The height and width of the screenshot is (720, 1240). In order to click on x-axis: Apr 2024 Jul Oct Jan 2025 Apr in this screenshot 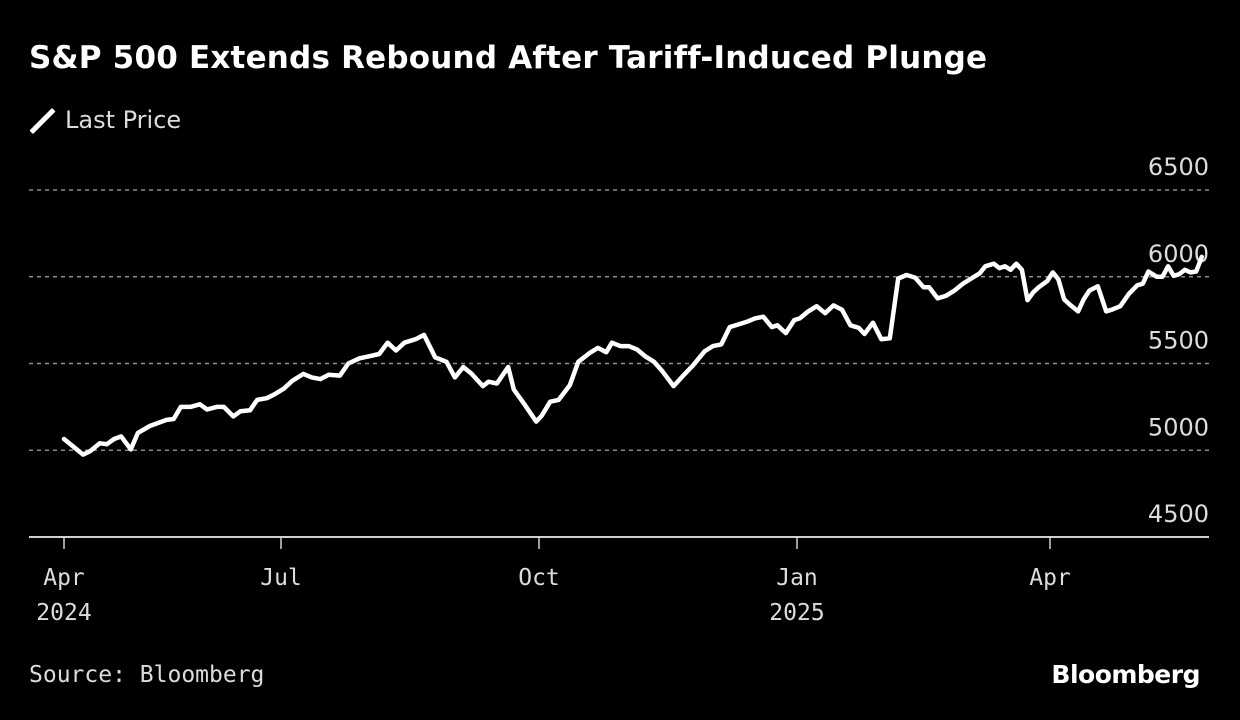, I will do `click(619, 581)`.